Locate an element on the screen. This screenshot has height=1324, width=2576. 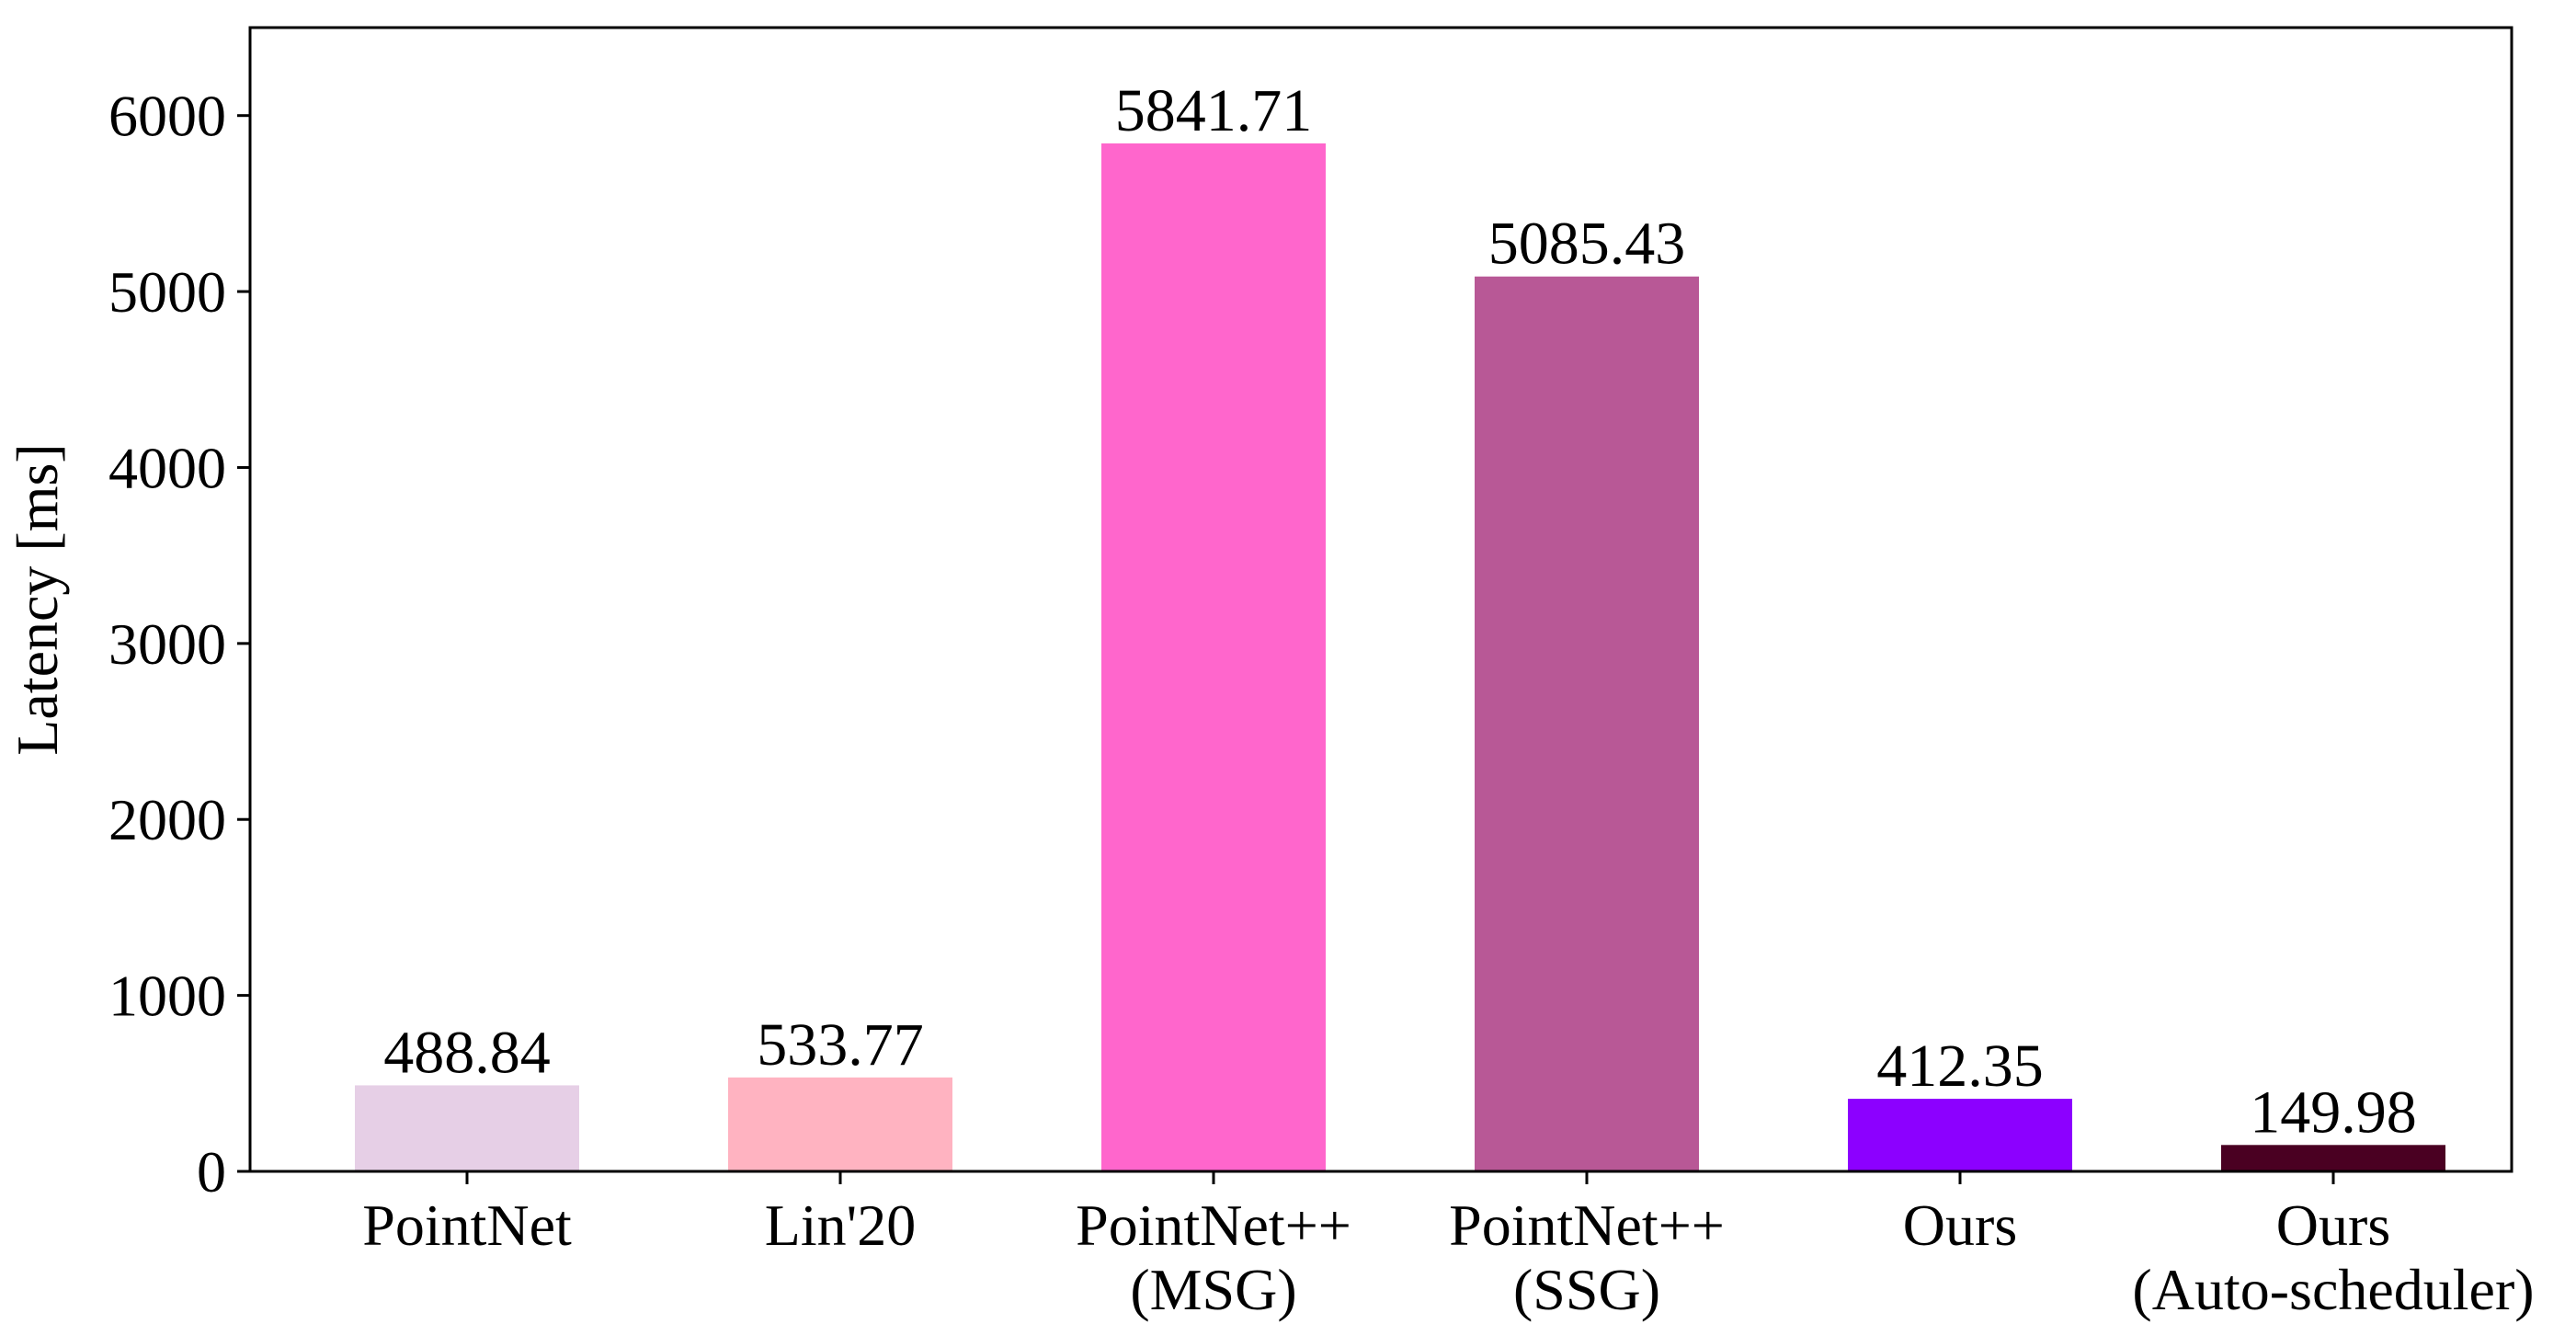
y-tick-label: 2000 is located at coordinates (167, 819).